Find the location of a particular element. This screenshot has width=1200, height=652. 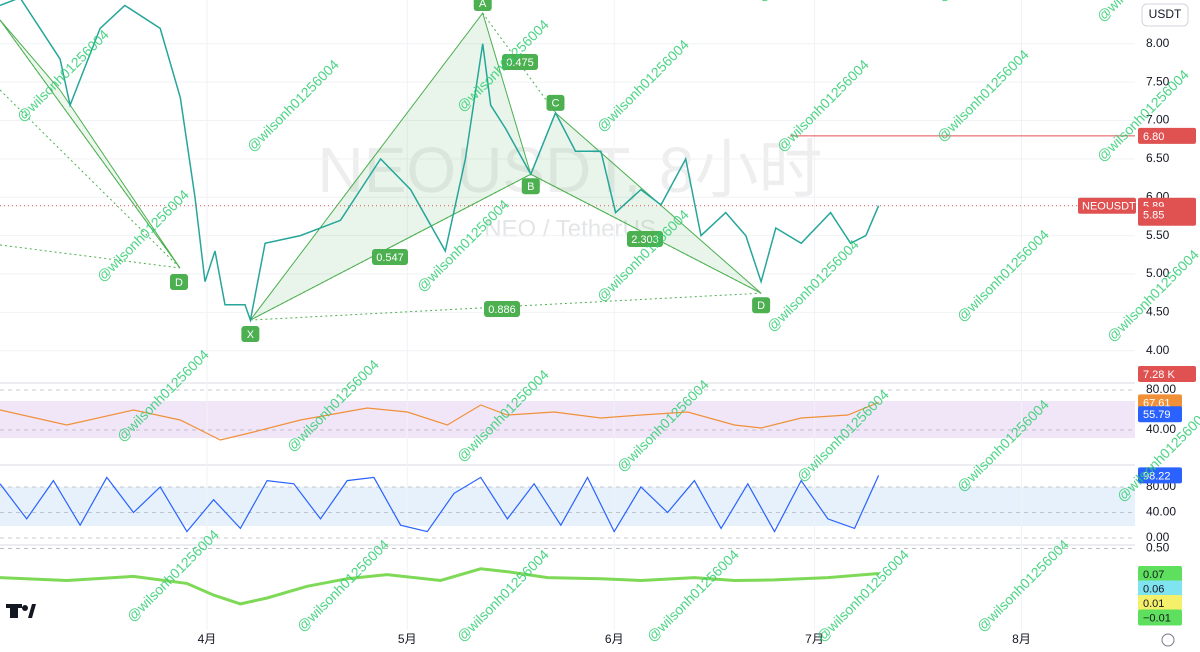

y-tick-label: 80.00 is located at coordinates (1161, 389).